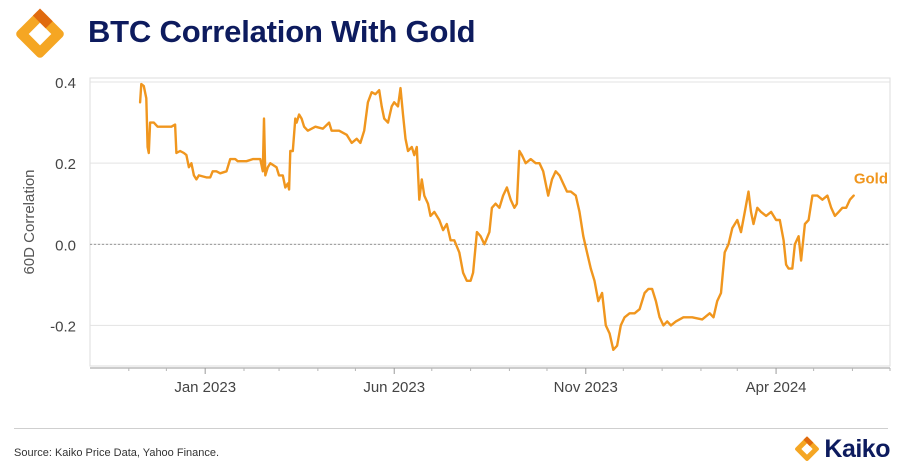 Image resolution: width=902 pixels, height=469 pixels. Describe the element at coordinates (205, 387) in the screenshot. I see `x-tick-label: Jan 2023` at that location.